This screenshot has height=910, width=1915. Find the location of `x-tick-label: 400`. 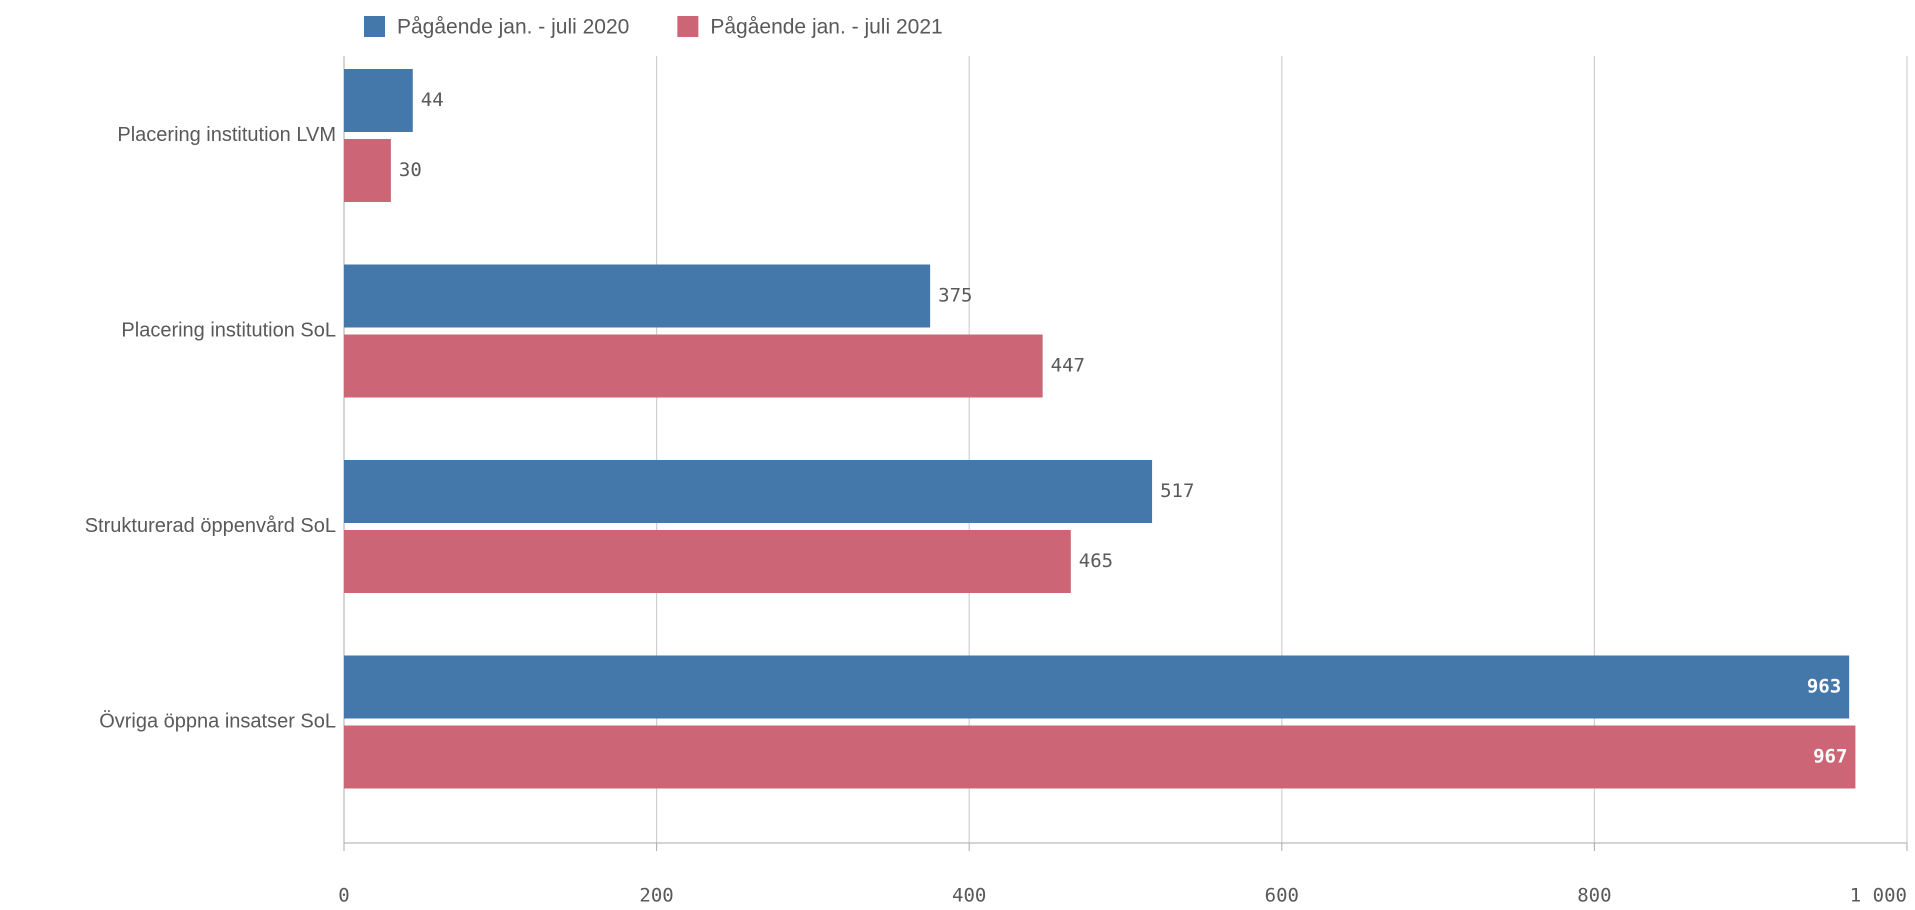

x-tick-label: 400 is located at coordinates (969, 896).